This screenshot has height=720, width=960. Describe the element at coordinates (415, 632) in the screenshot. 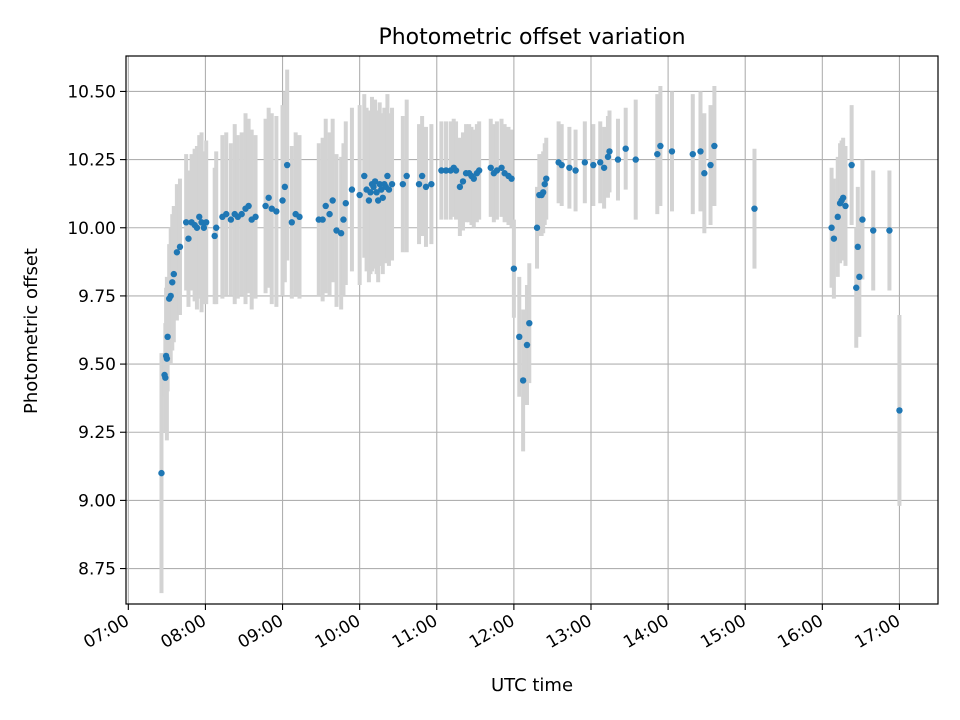

I see `x-tick-label: 11:00` at that location.